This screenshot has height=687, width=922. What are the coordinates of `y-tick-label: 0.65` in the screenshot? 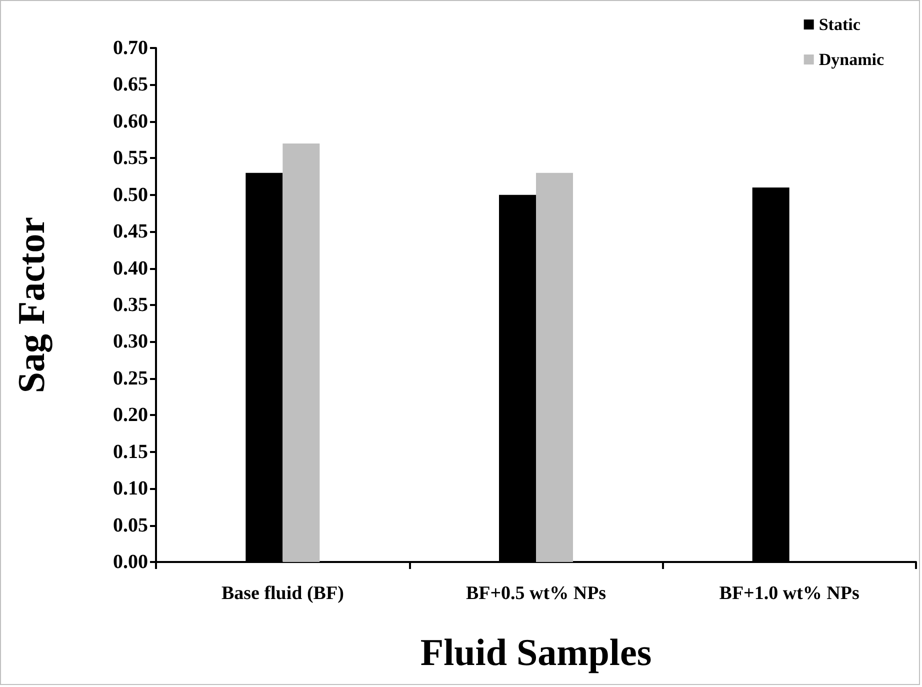 It's located at (130, 85).